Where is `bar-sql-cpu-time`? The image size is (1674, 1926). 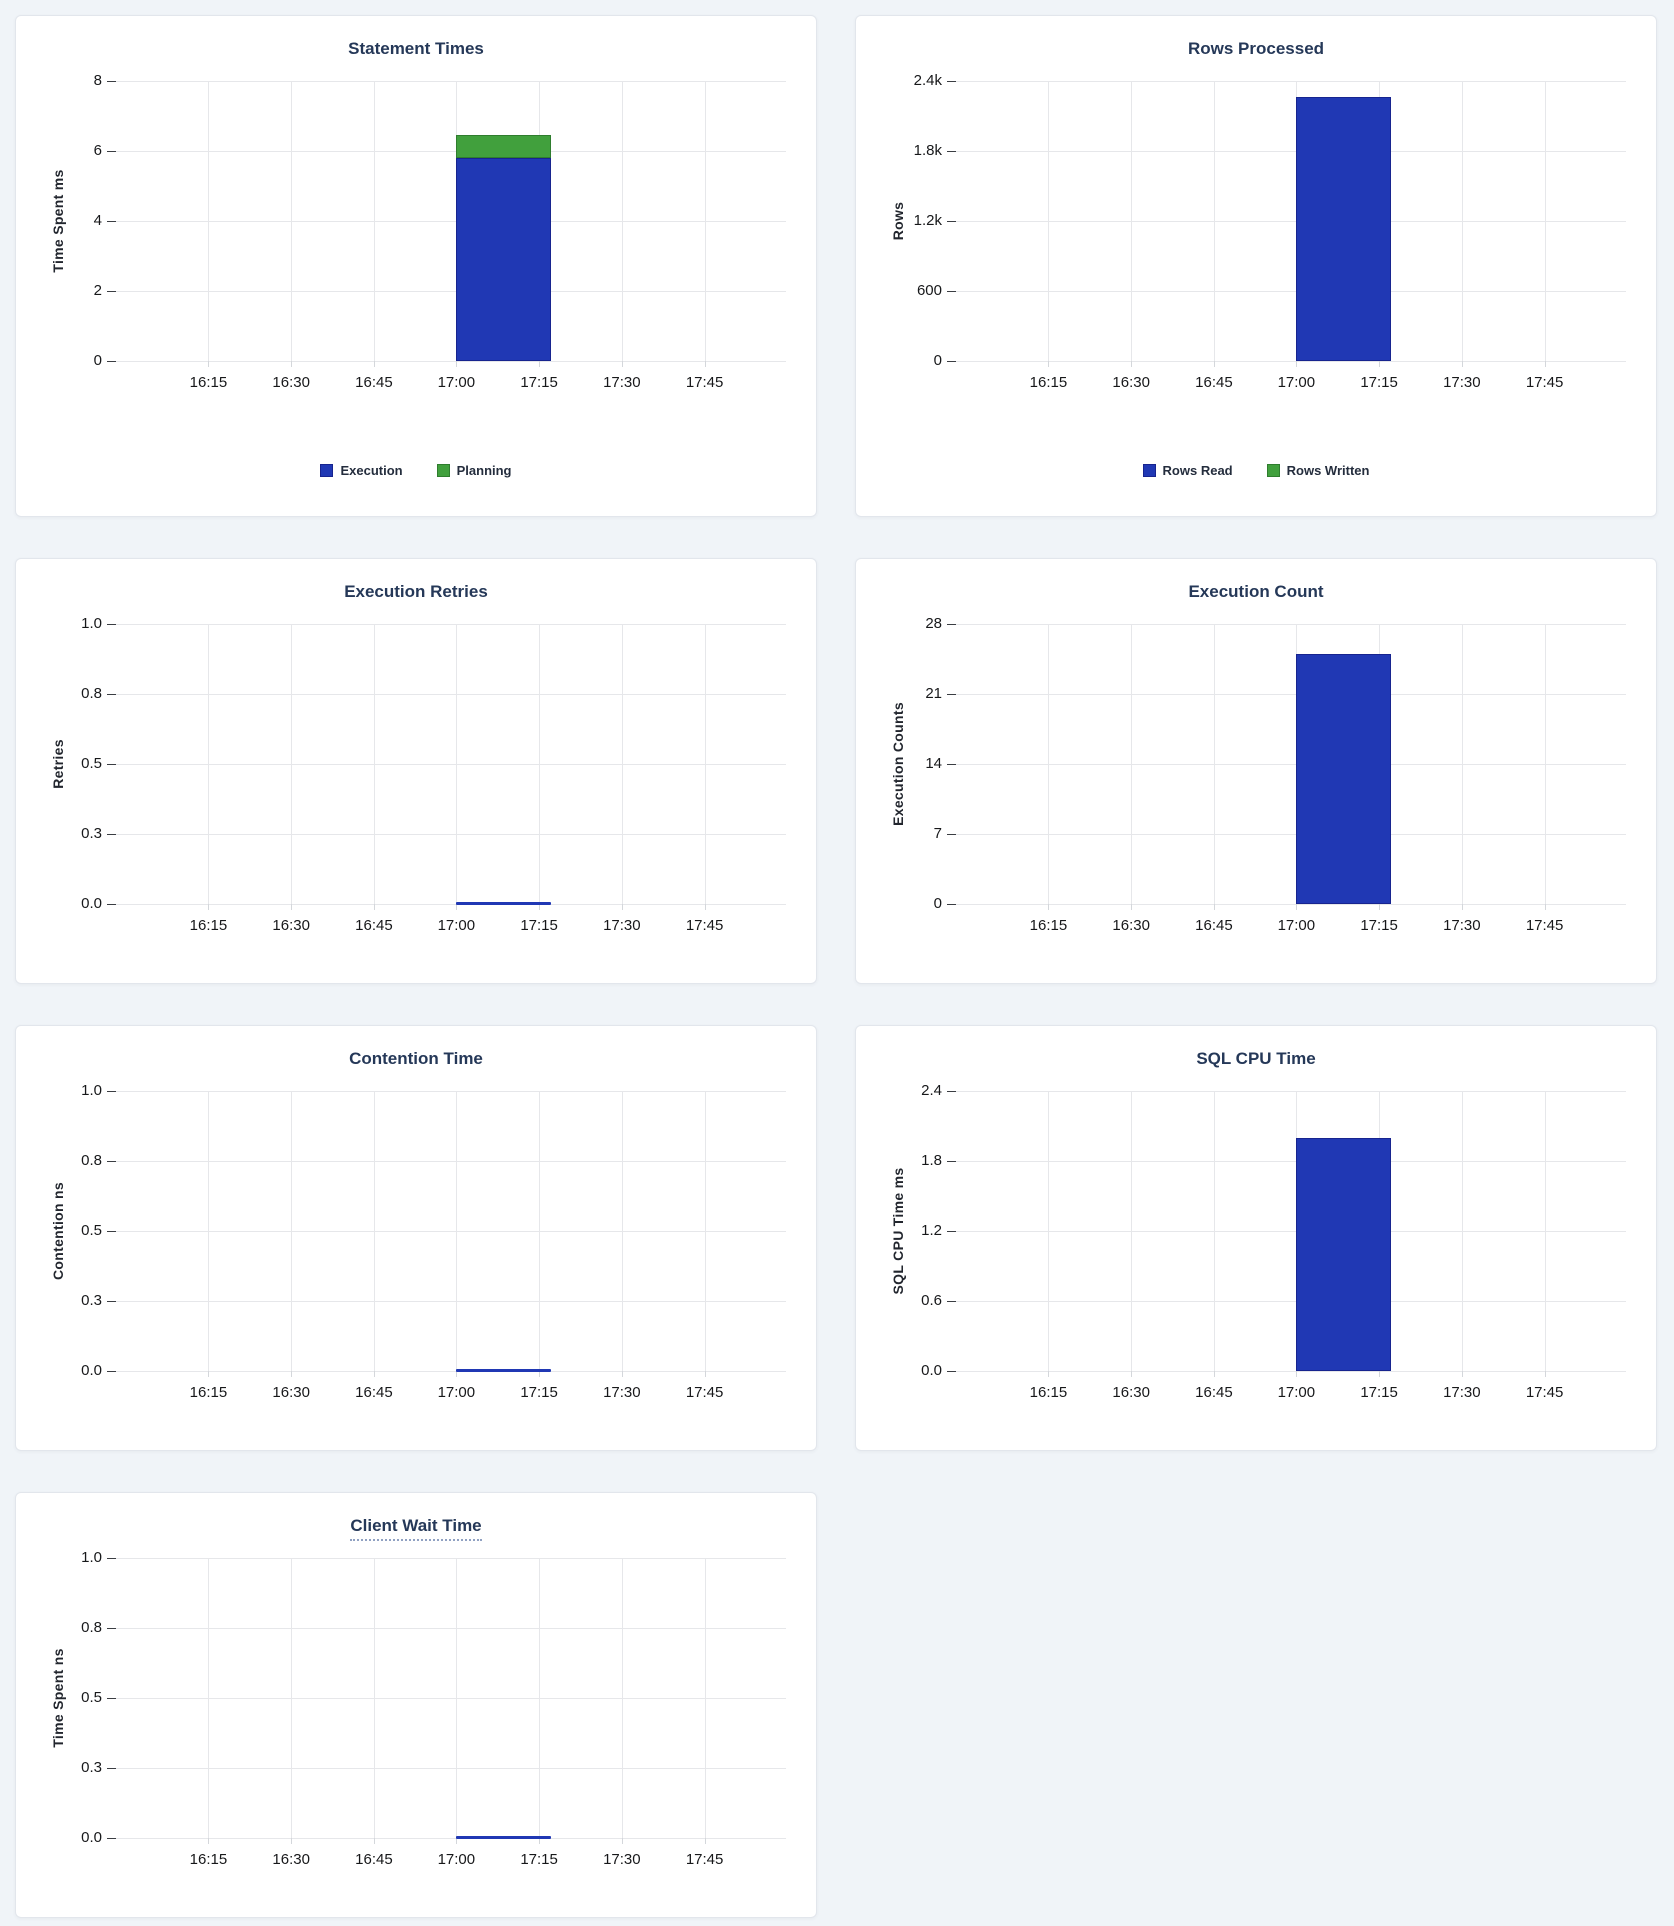 bar-sql-cpu-time is located at coordinates (1343, 1254).